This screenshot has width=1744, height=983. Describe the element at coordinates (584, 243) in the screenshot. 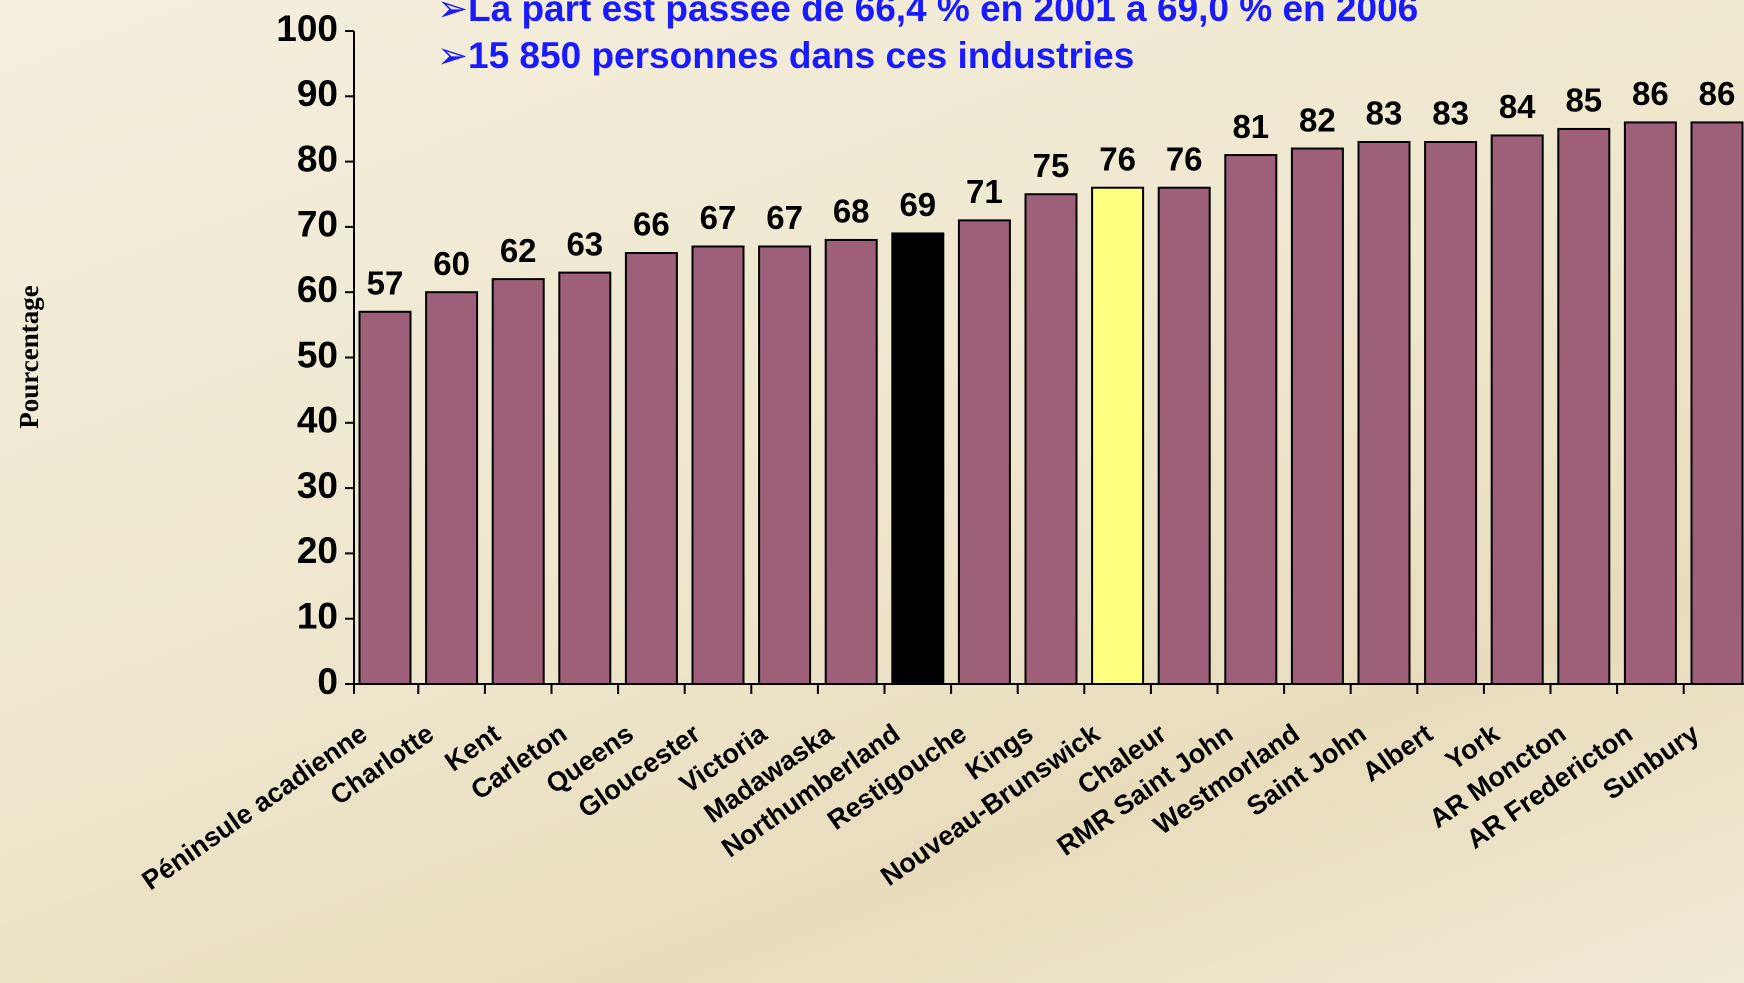

I see `value-label: 63` at that location.